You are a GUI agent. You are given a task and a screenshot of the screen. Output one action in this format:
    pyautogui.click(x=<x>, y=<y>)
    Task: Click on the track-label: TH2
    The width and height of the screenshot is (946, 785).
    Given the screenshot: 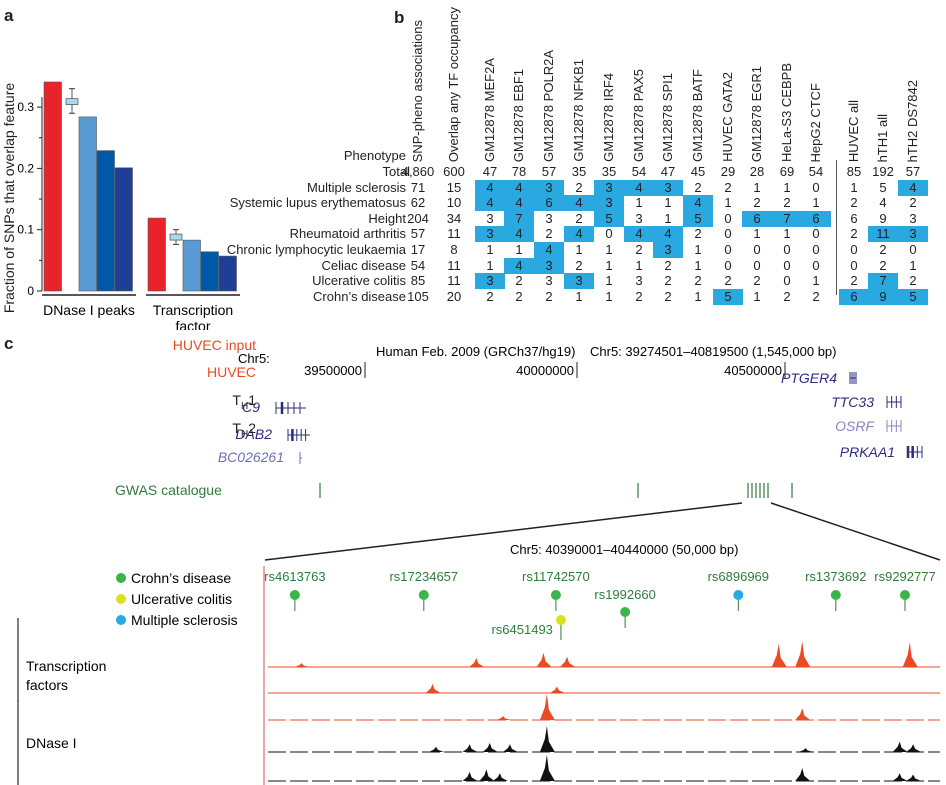 What is the action you would take?
    pyautogui.click(x=244, y=430)
    